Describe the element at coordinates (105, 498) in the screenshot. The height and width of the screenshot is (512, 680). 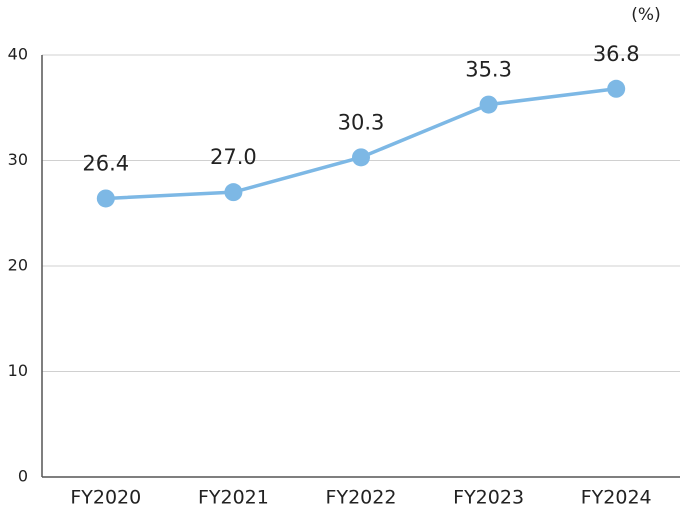
I see `x-tick-label: FY2020` at that location.